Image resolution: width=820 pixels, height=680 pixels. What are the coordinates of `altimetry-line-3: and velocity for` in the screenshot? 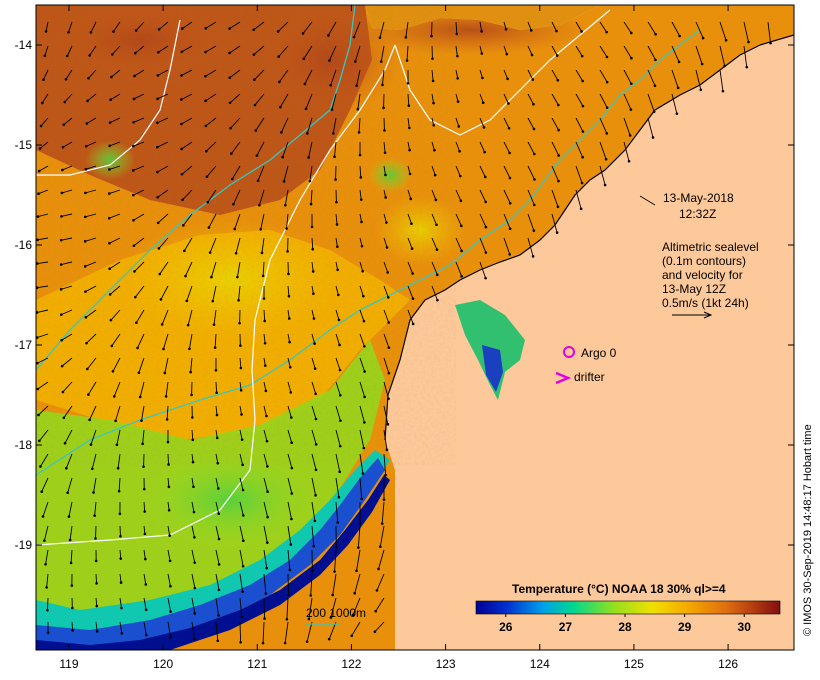 It's located at (702, 275).